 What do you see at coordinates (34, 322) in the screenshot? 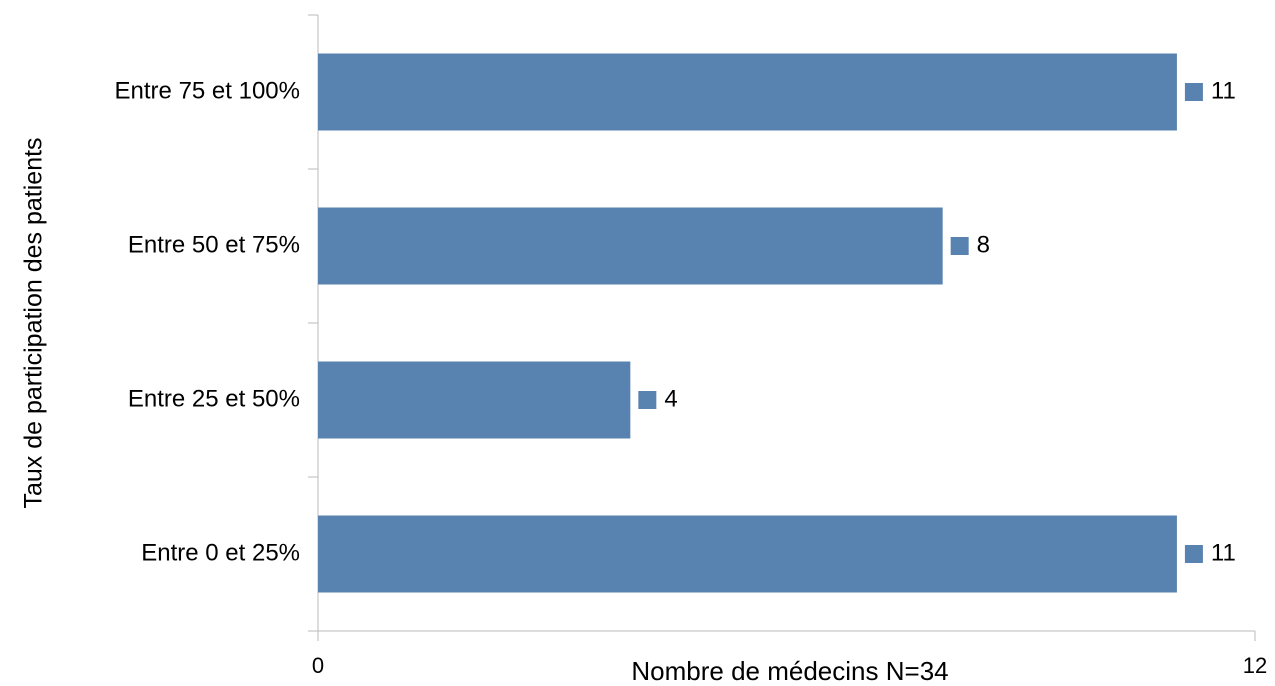
I see `y-axis-label: Taux de participation des patients` at bounding box center [34, 322].